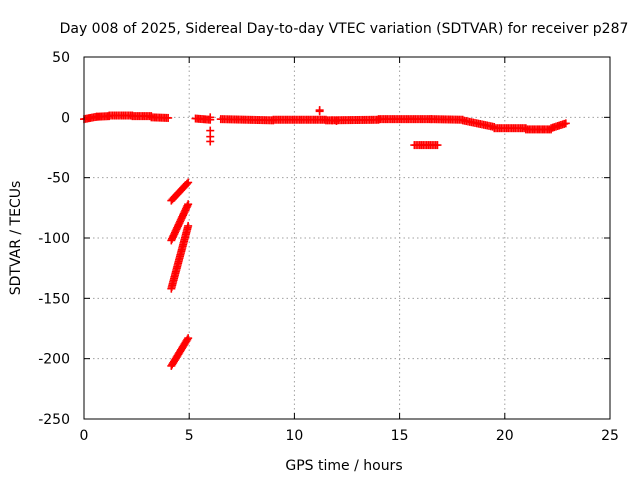  I want to click on x-tick-label: 0, so click(84, 436).